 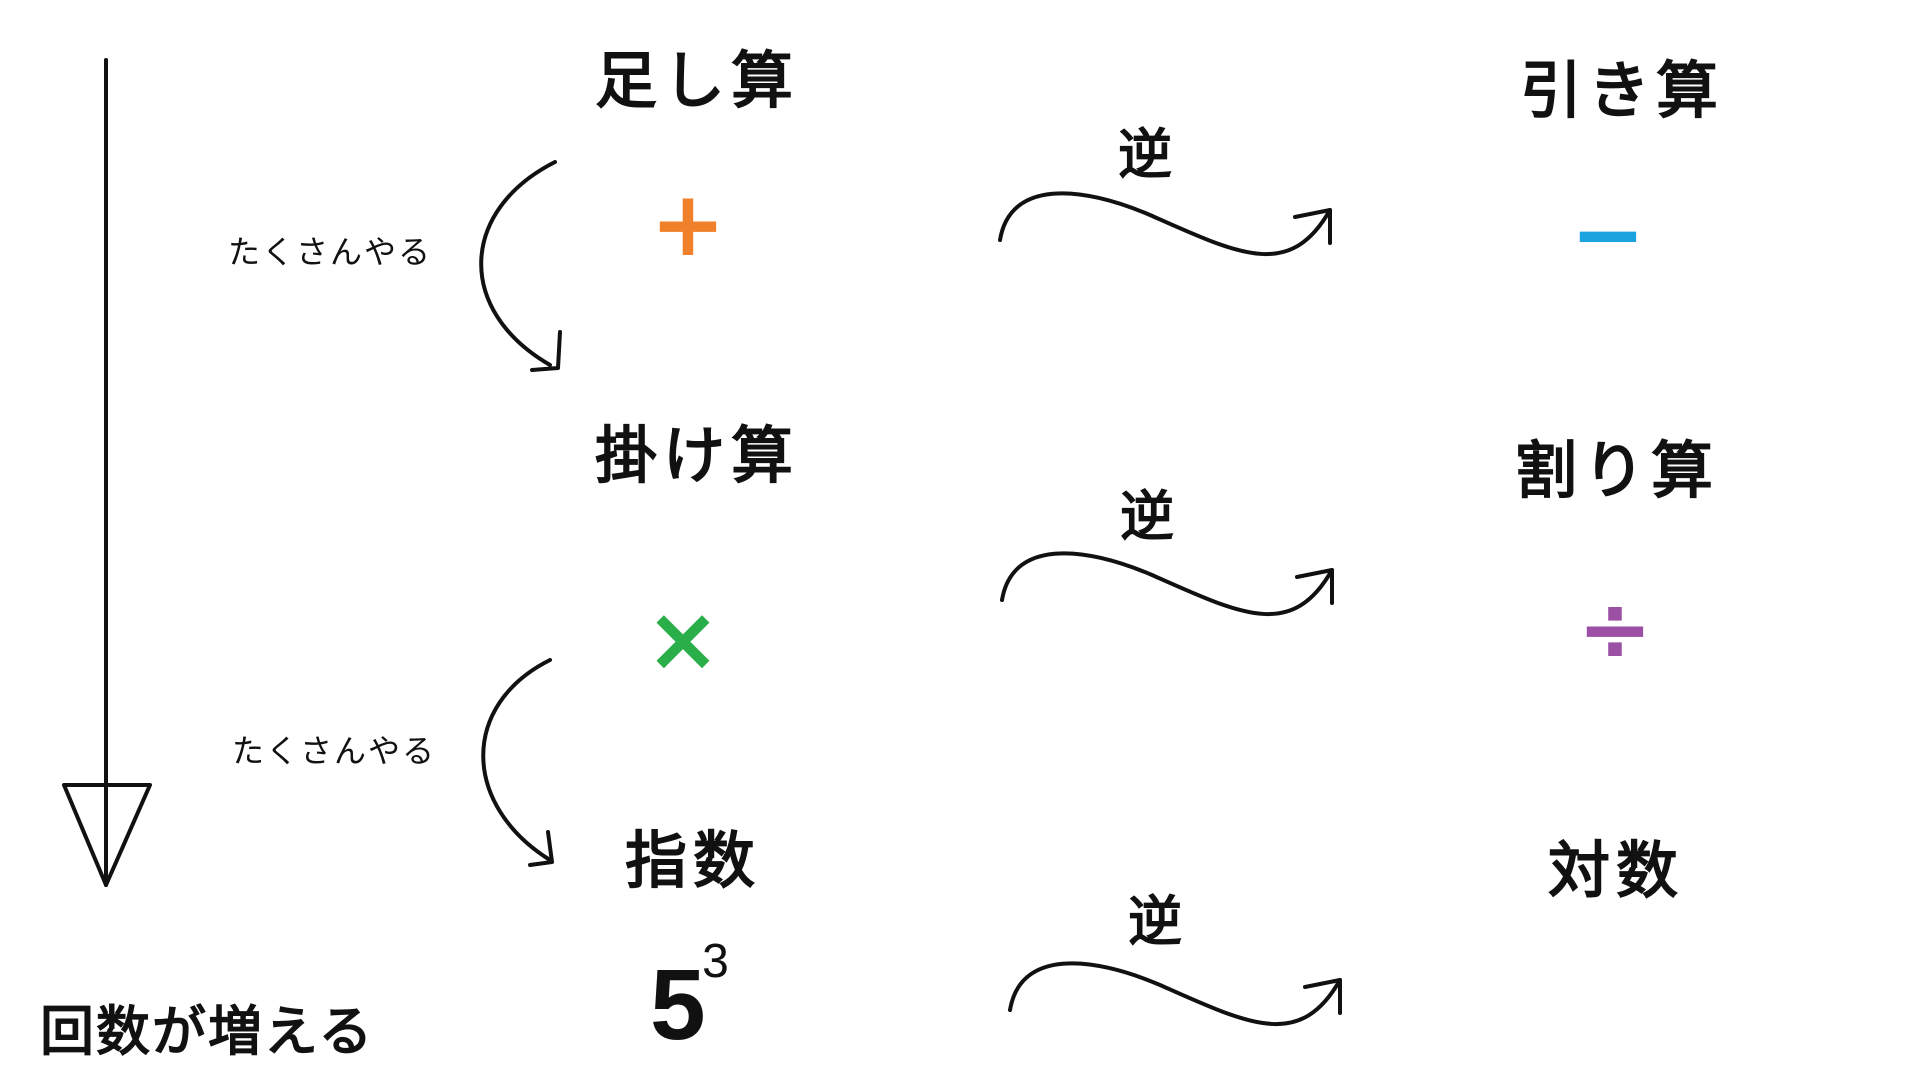 I want to click on inverse-label-2: 逆, so click(x=1147, y=516).